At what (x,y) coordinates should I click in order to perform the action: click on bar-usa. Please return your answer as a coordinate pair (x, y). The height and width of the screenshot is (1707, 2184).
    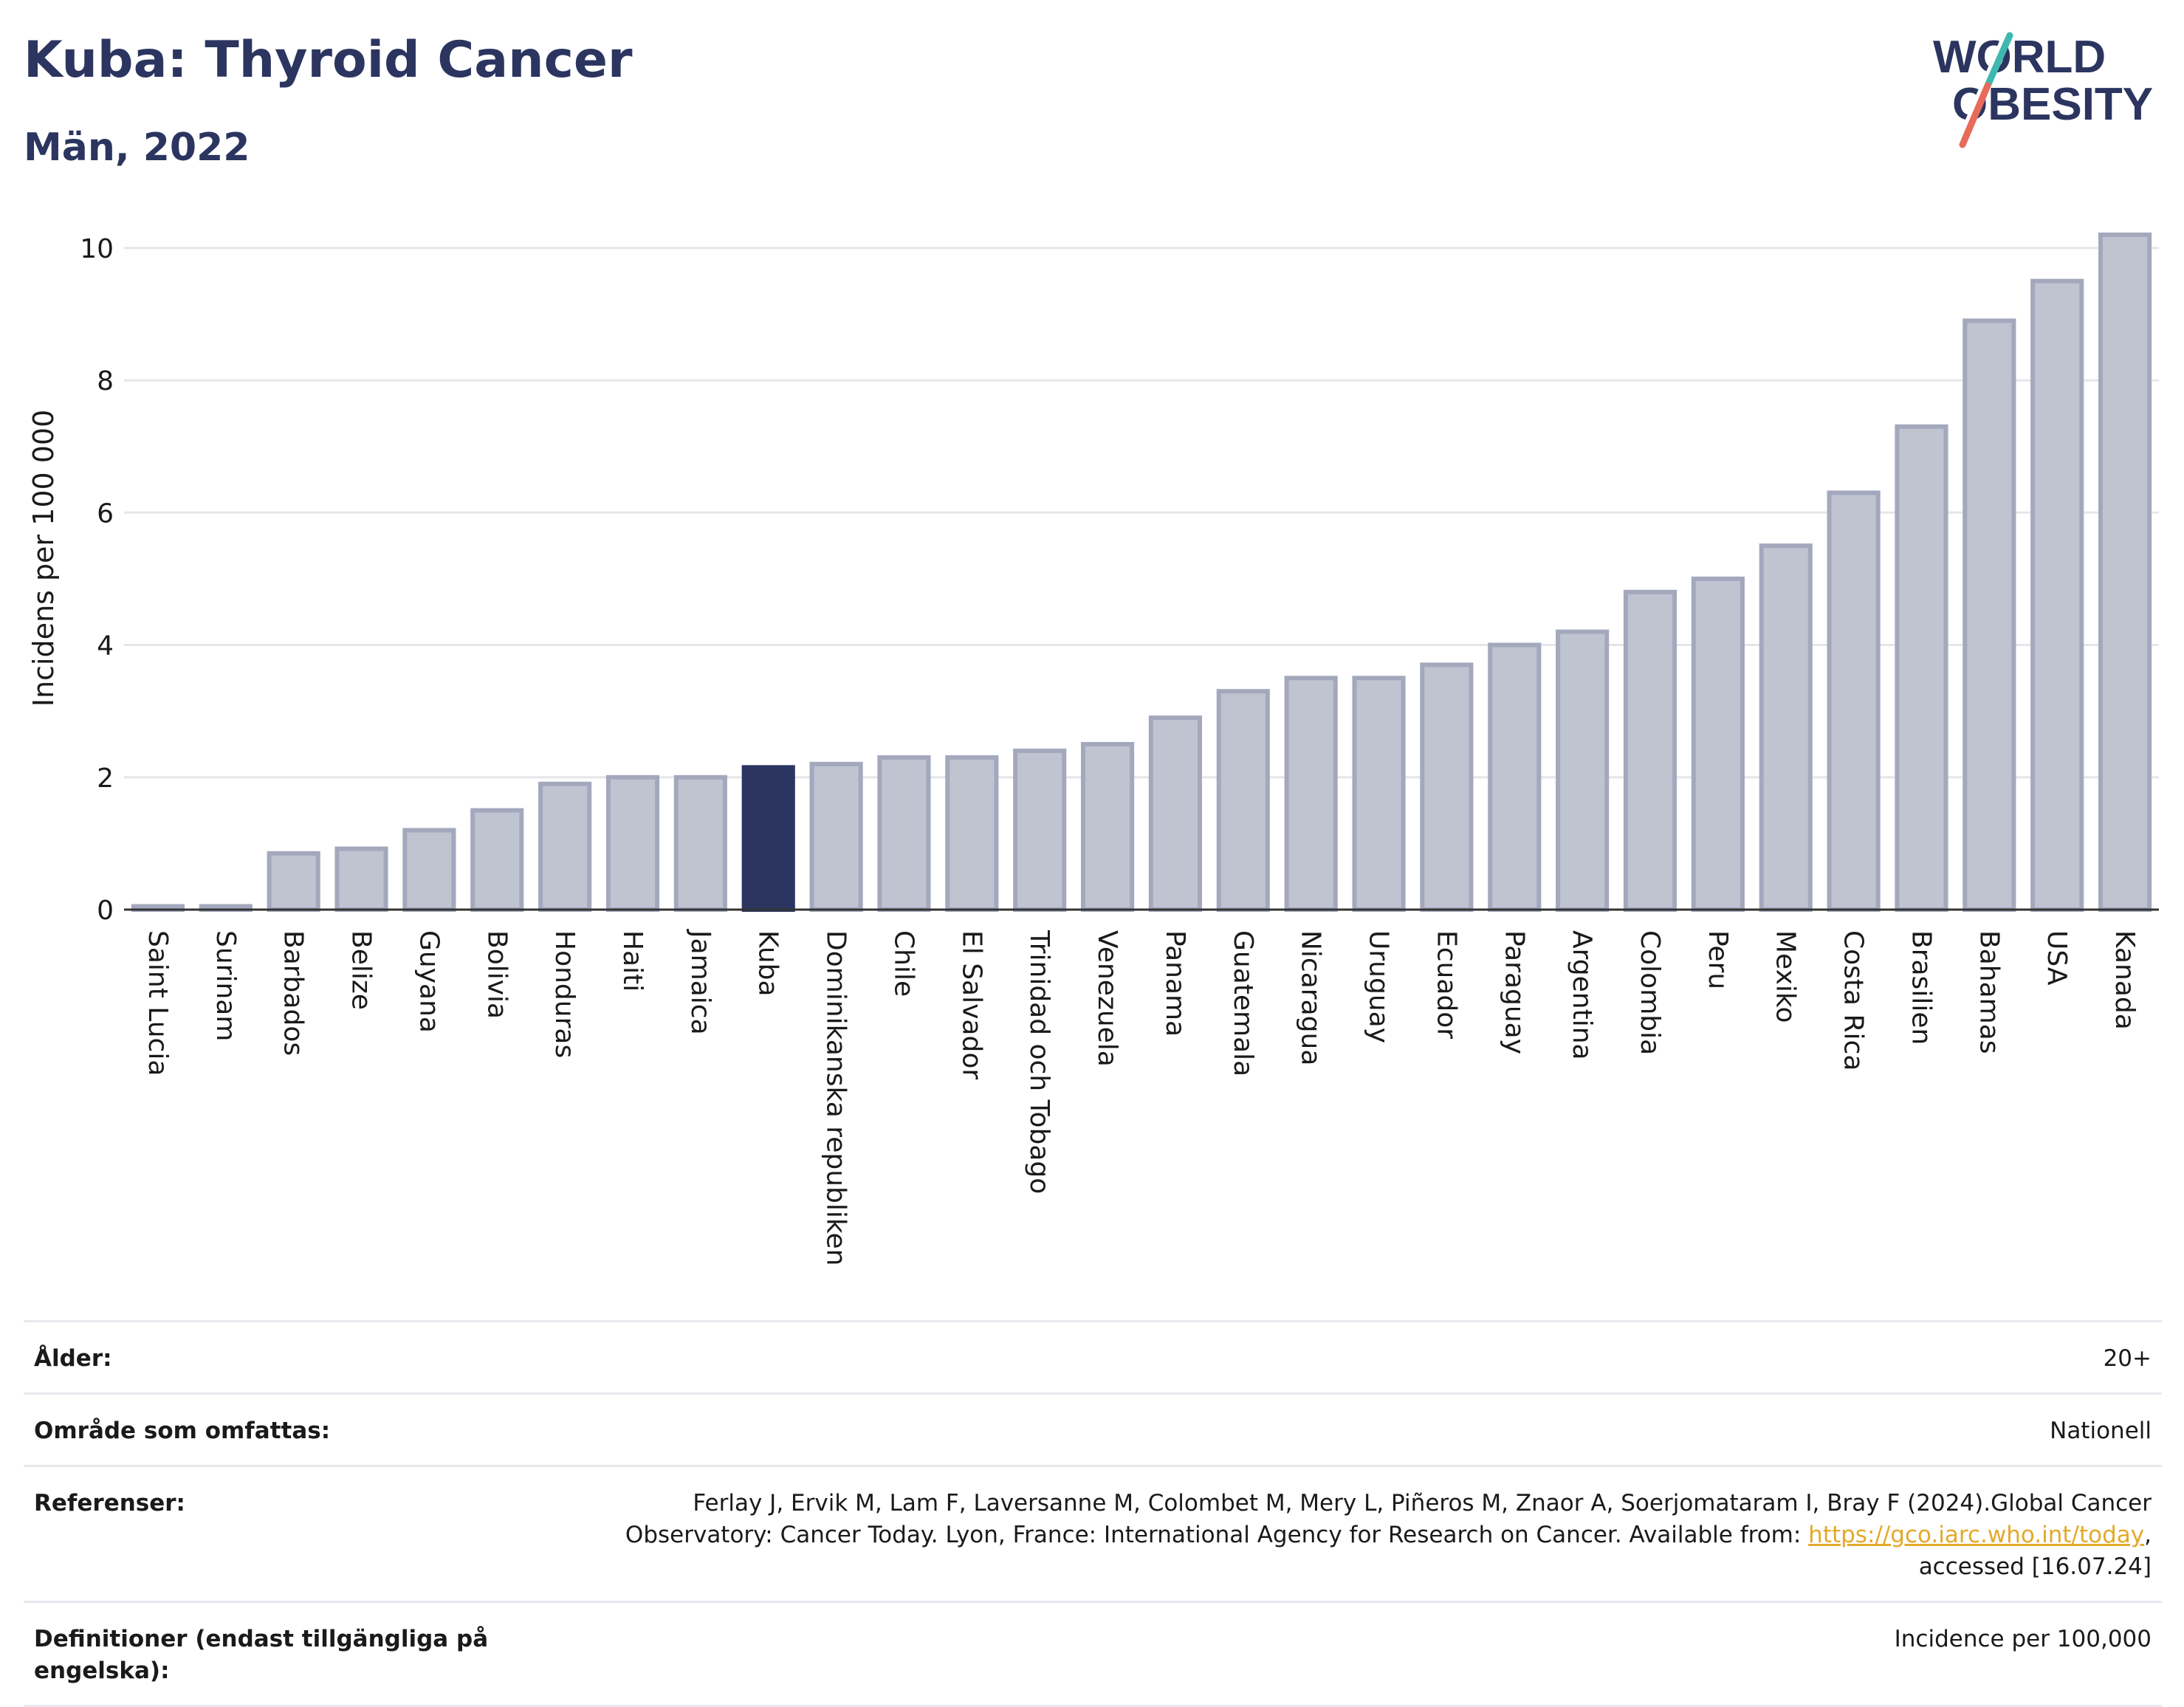
    Looking at the image, I should click on (2057, 595).